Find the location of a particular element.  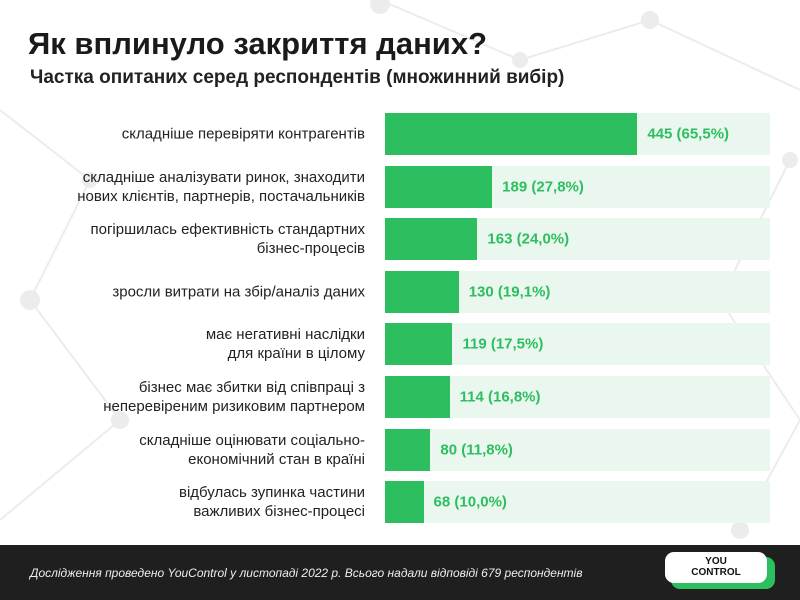

value-label: 68 (10,0%) is located at coordinates (470, 502).